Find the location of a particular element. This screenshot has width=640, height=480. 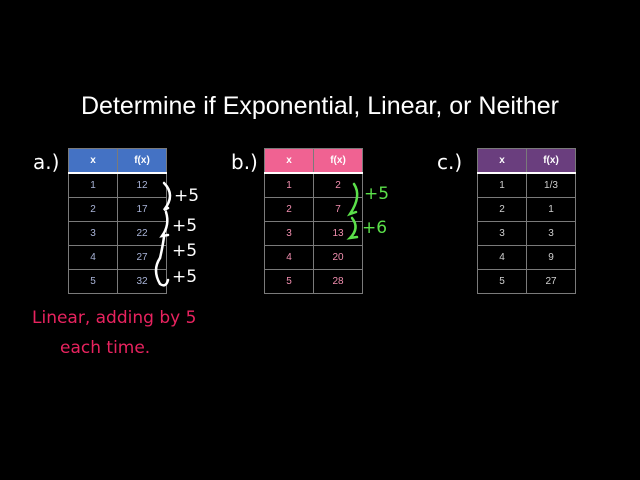

table-row: 5 27 is located at coordinates (526, 281).